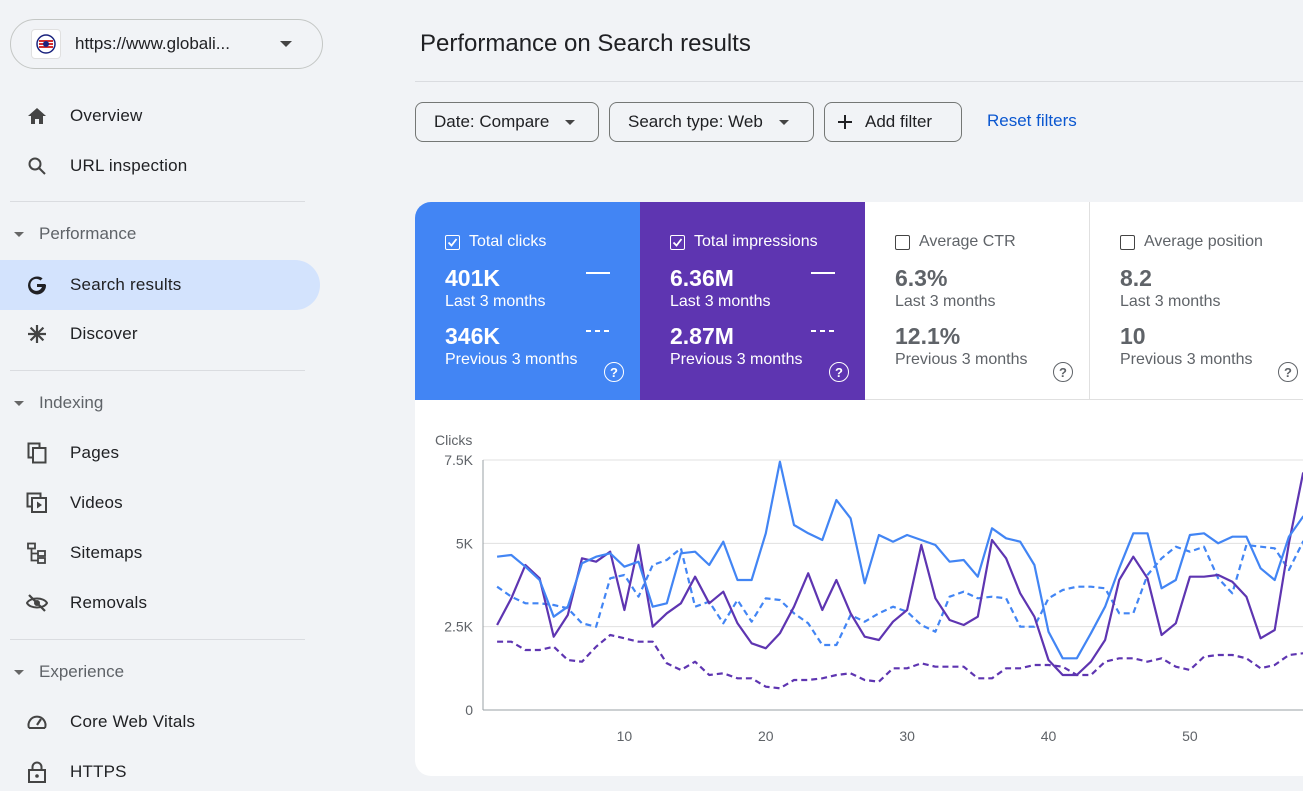  Describe the element at coordinates (453, 440) in the screenshot. I see `y-axis-label: Clicks` at that location.